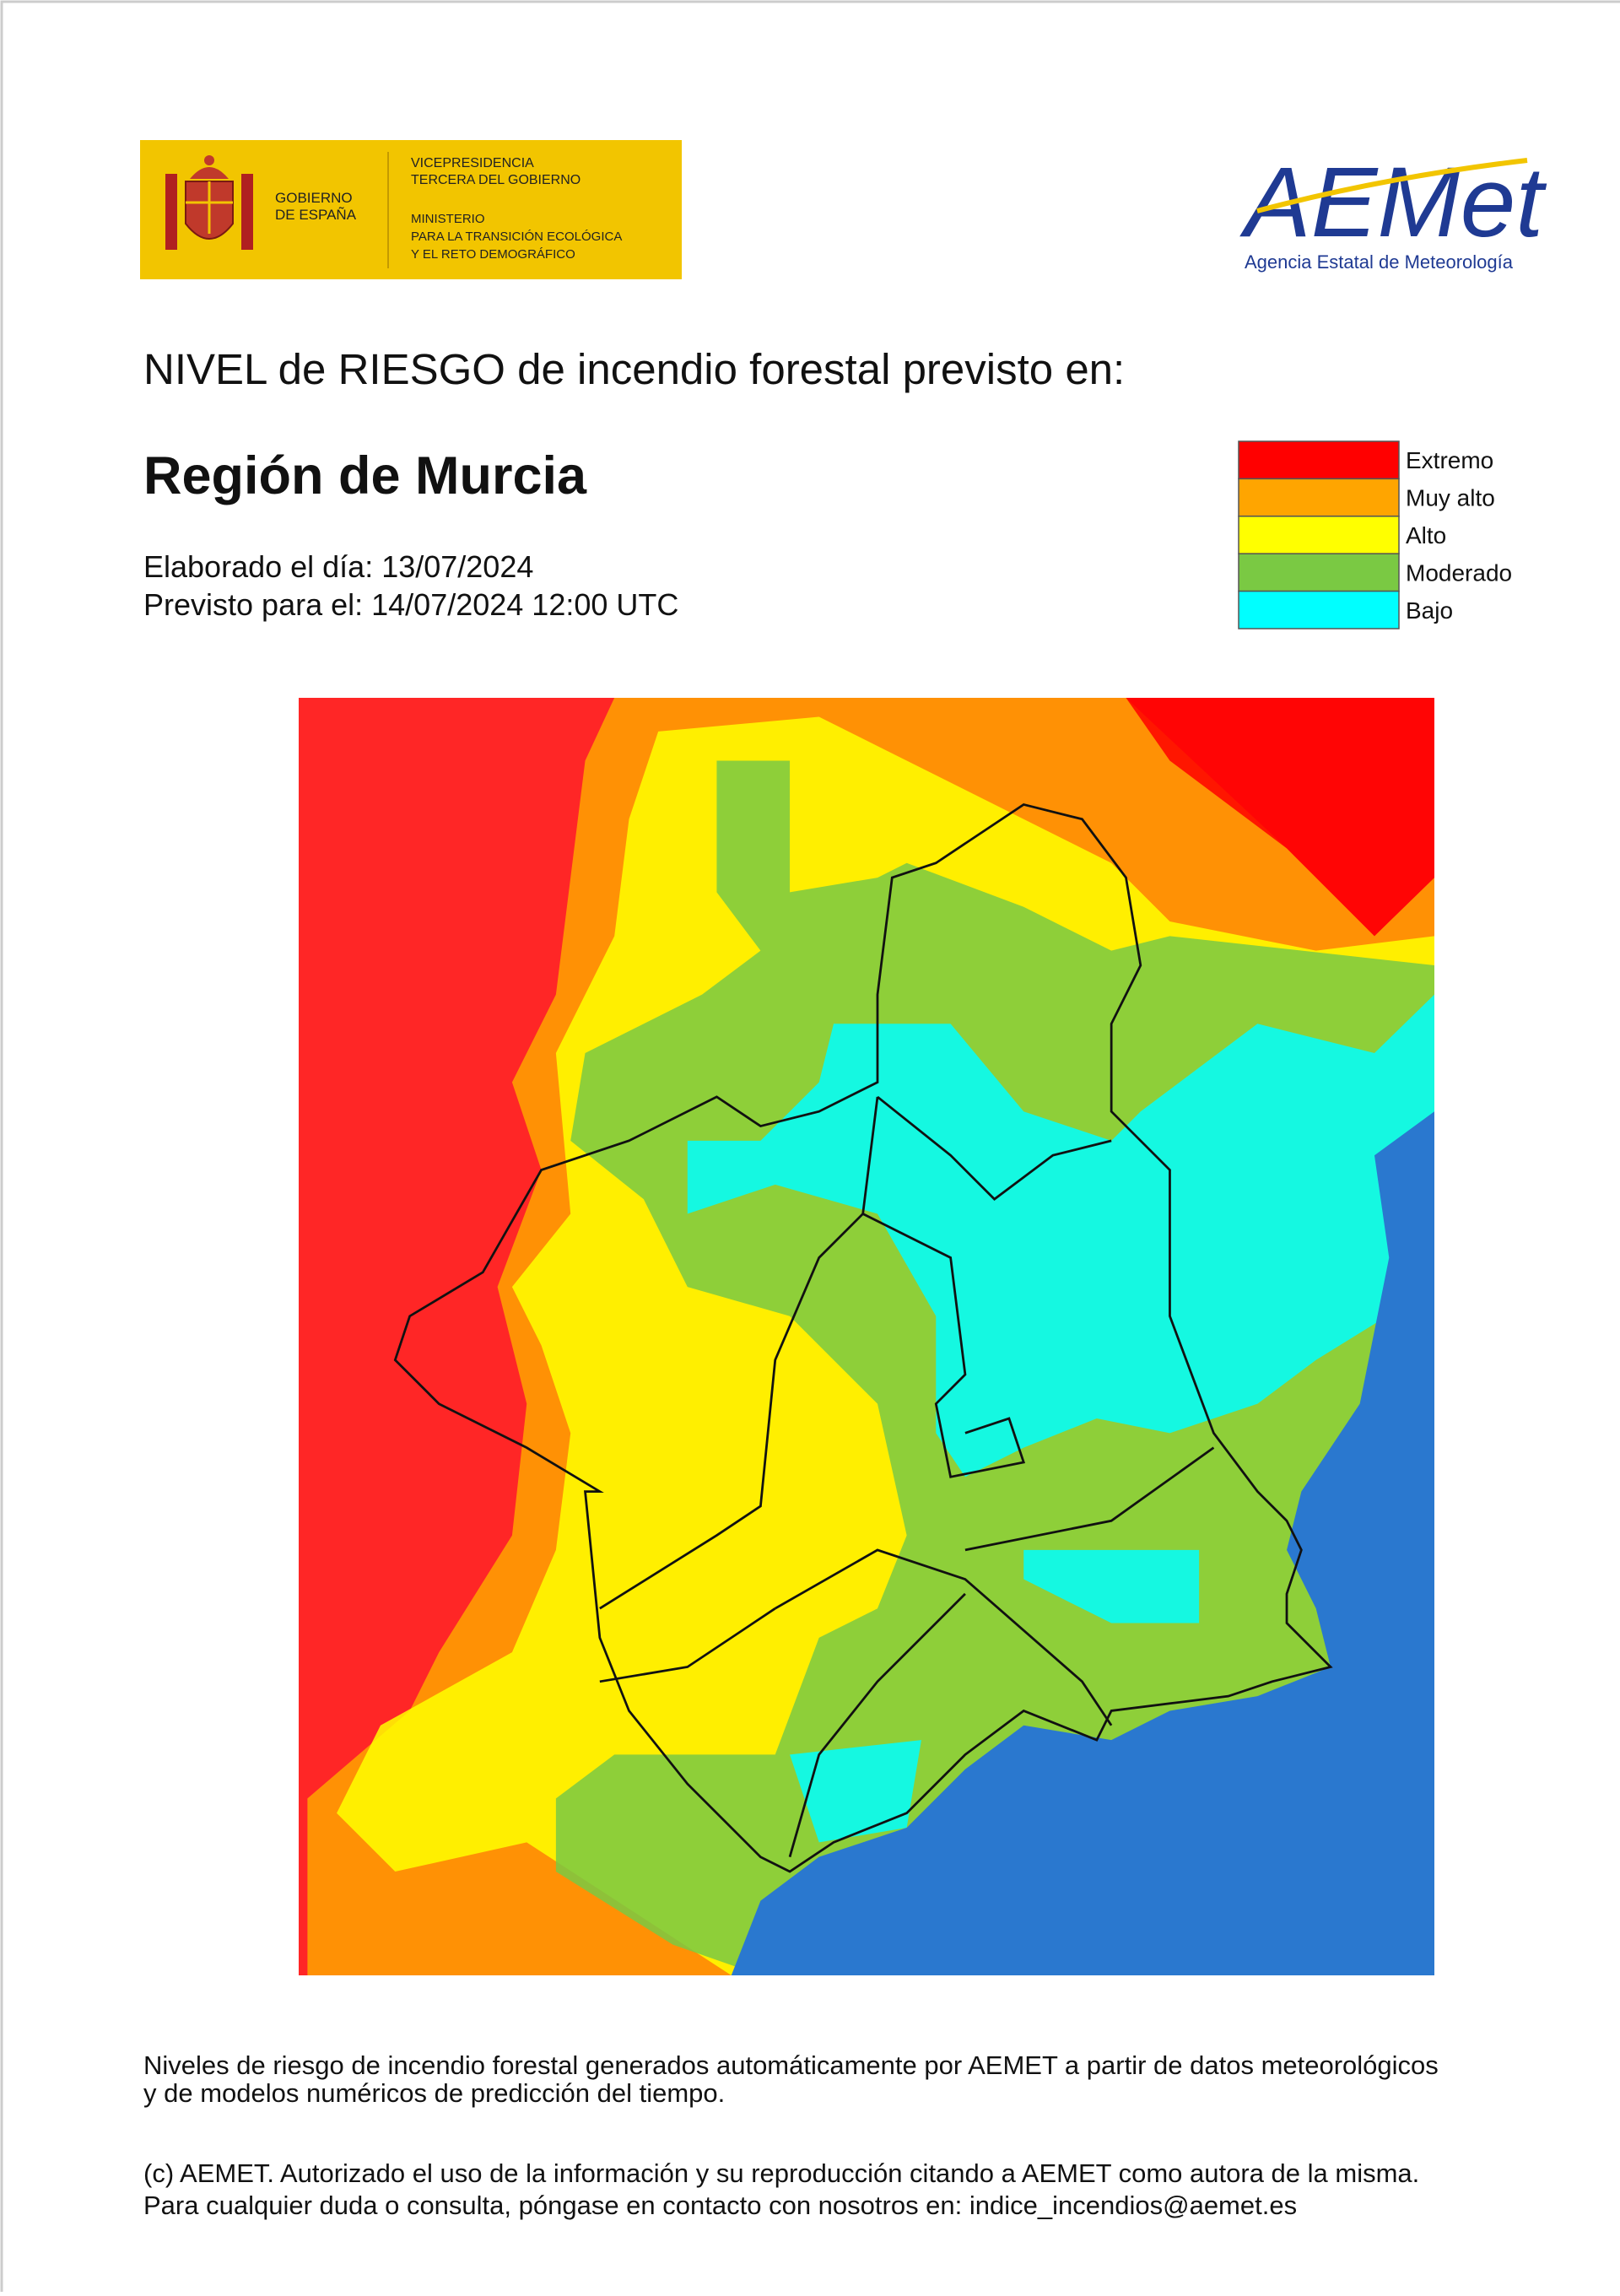  I want to click on ministry-line: PARA LA TRANSICIÓN ECOLÓGICA, so click(516, 237).